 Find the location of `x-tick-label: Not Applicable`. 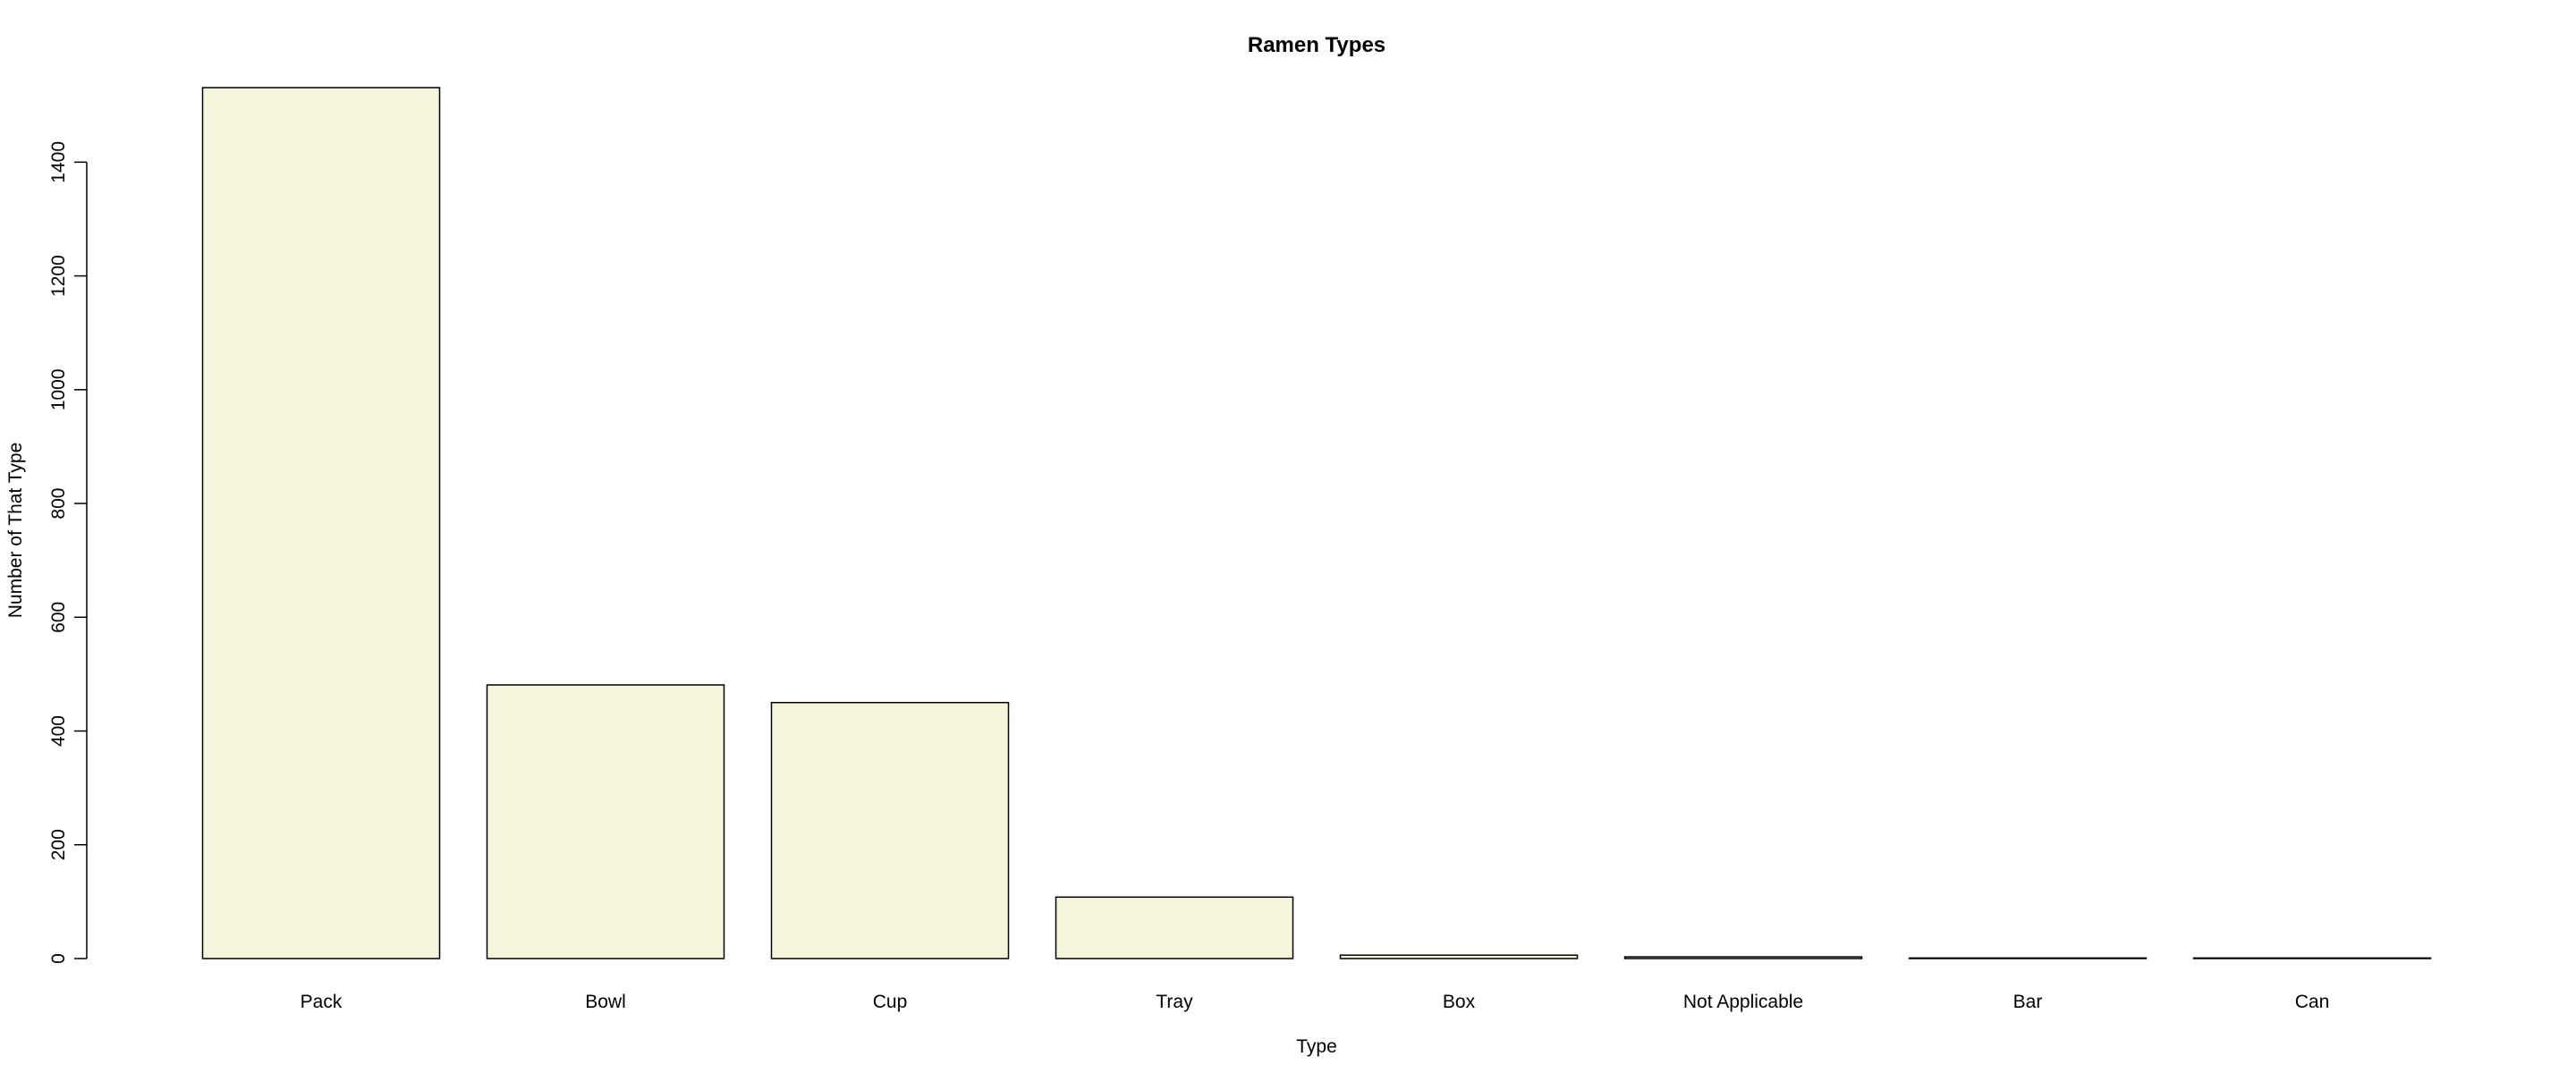

x-tick-label: Not Applicable is located at coordinates (1743, 1002).